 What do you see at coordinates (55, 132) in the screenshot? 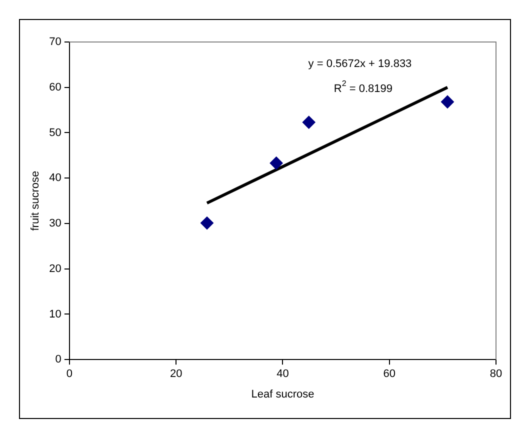
I see `y-tick-label: 50` at bounding box center [55, 132].